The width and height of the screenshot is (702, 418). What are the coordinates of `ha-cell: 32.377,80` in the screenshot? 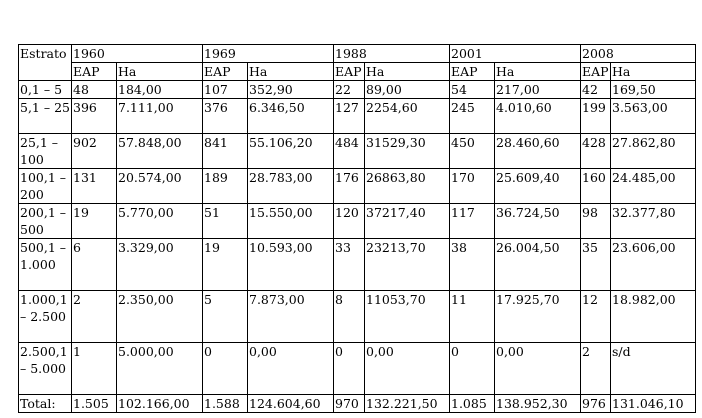 It's located at (653, 221).